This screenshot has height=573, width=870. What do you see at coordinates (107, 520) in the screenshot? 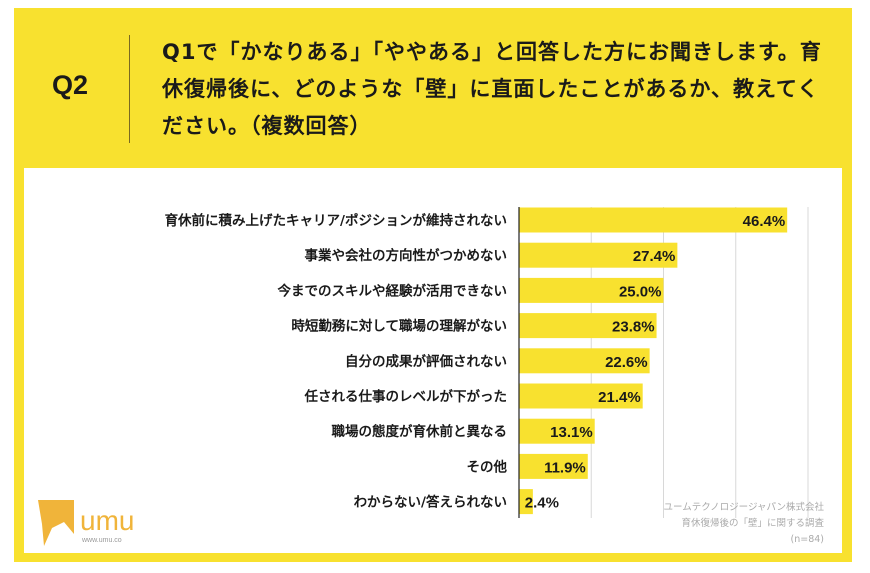
I see `logo-text: umu` at bounding box center [107, 520].